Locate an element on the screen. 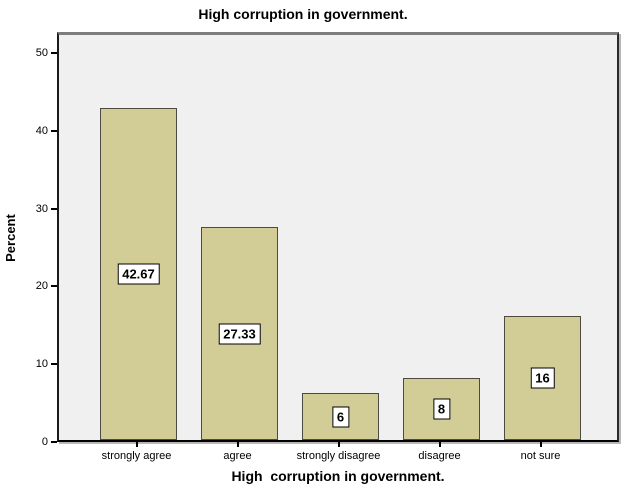 The height and width of the screenshot is (501, 626). x-tick-disagree is located at coordinates (439, 444).